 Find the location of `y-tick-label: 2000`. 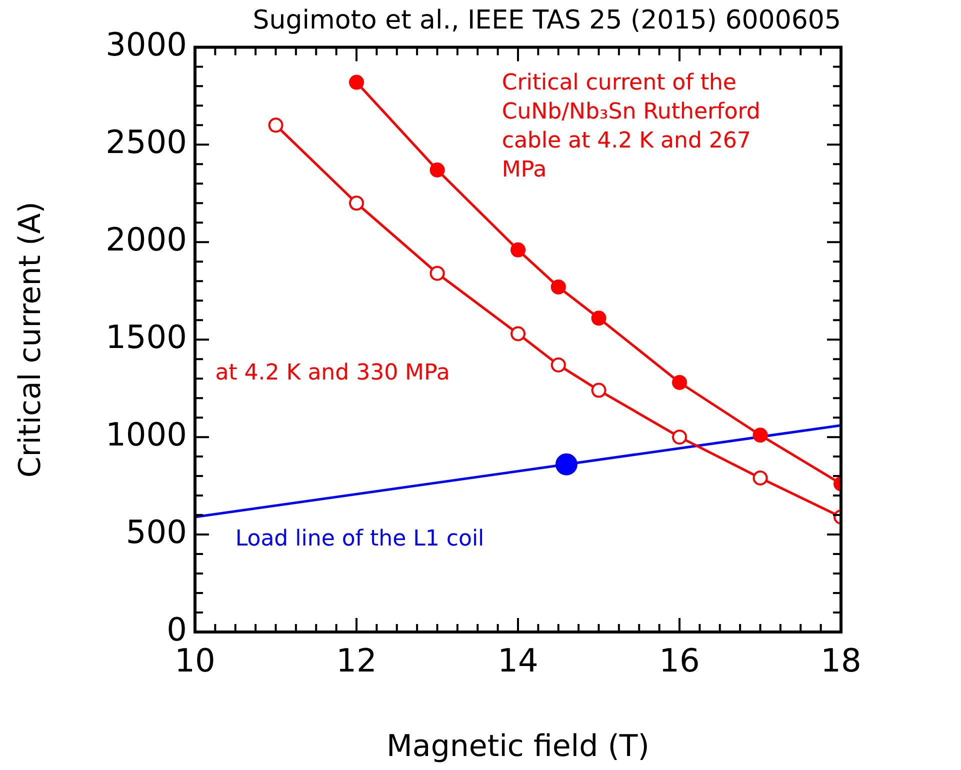

y-tick-label: 2000 is located at coordinates (146, 239).